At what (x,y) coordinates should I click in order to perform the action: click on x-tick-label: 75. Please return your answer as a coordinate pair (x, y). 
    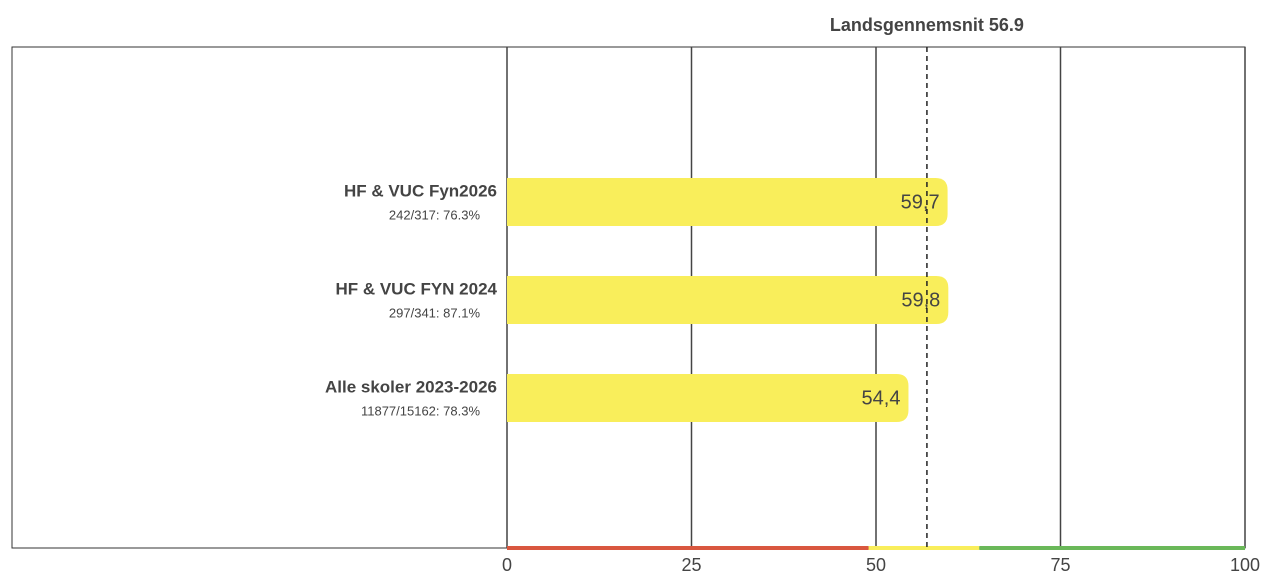
    Looking at the image, I should click on (1060, 565).